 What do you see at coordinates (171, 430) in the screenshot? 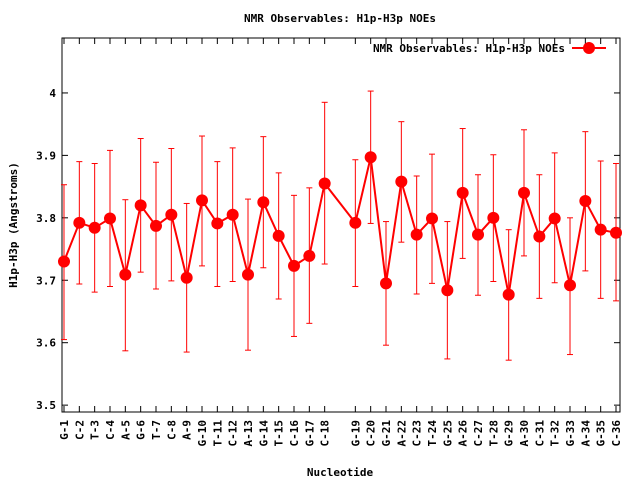
I see `x-tick-label: C-8` at bounding box center [171, 430].